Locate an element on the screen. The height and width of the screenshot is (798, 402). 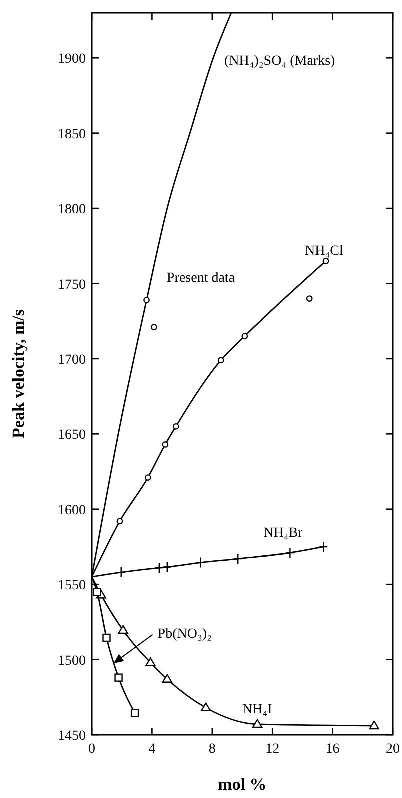
text: Pb(NO₃)₂ is located at coordinates (185, 634).